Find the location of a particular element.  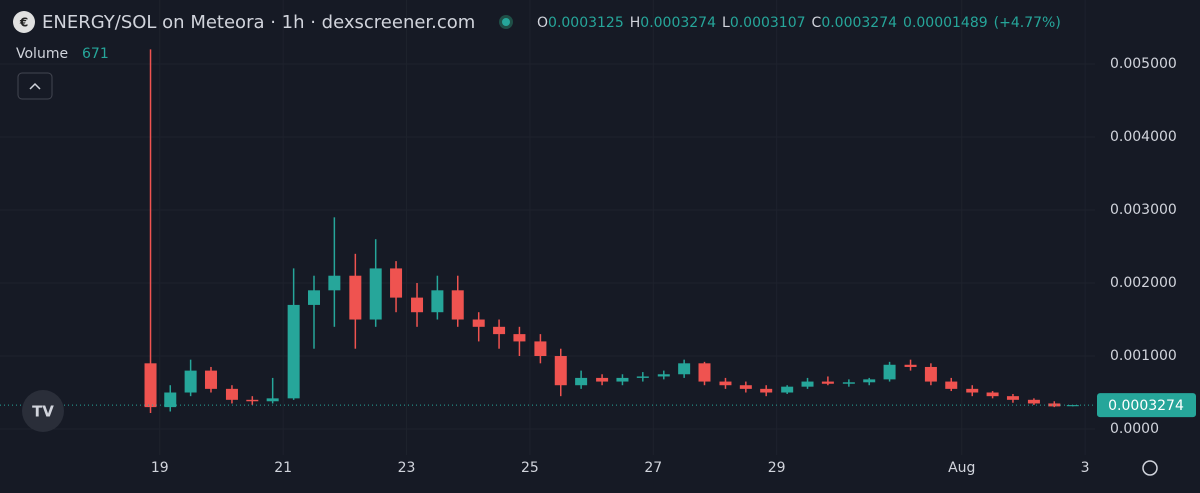

settings-icon is located at coordinates (1150, 468).